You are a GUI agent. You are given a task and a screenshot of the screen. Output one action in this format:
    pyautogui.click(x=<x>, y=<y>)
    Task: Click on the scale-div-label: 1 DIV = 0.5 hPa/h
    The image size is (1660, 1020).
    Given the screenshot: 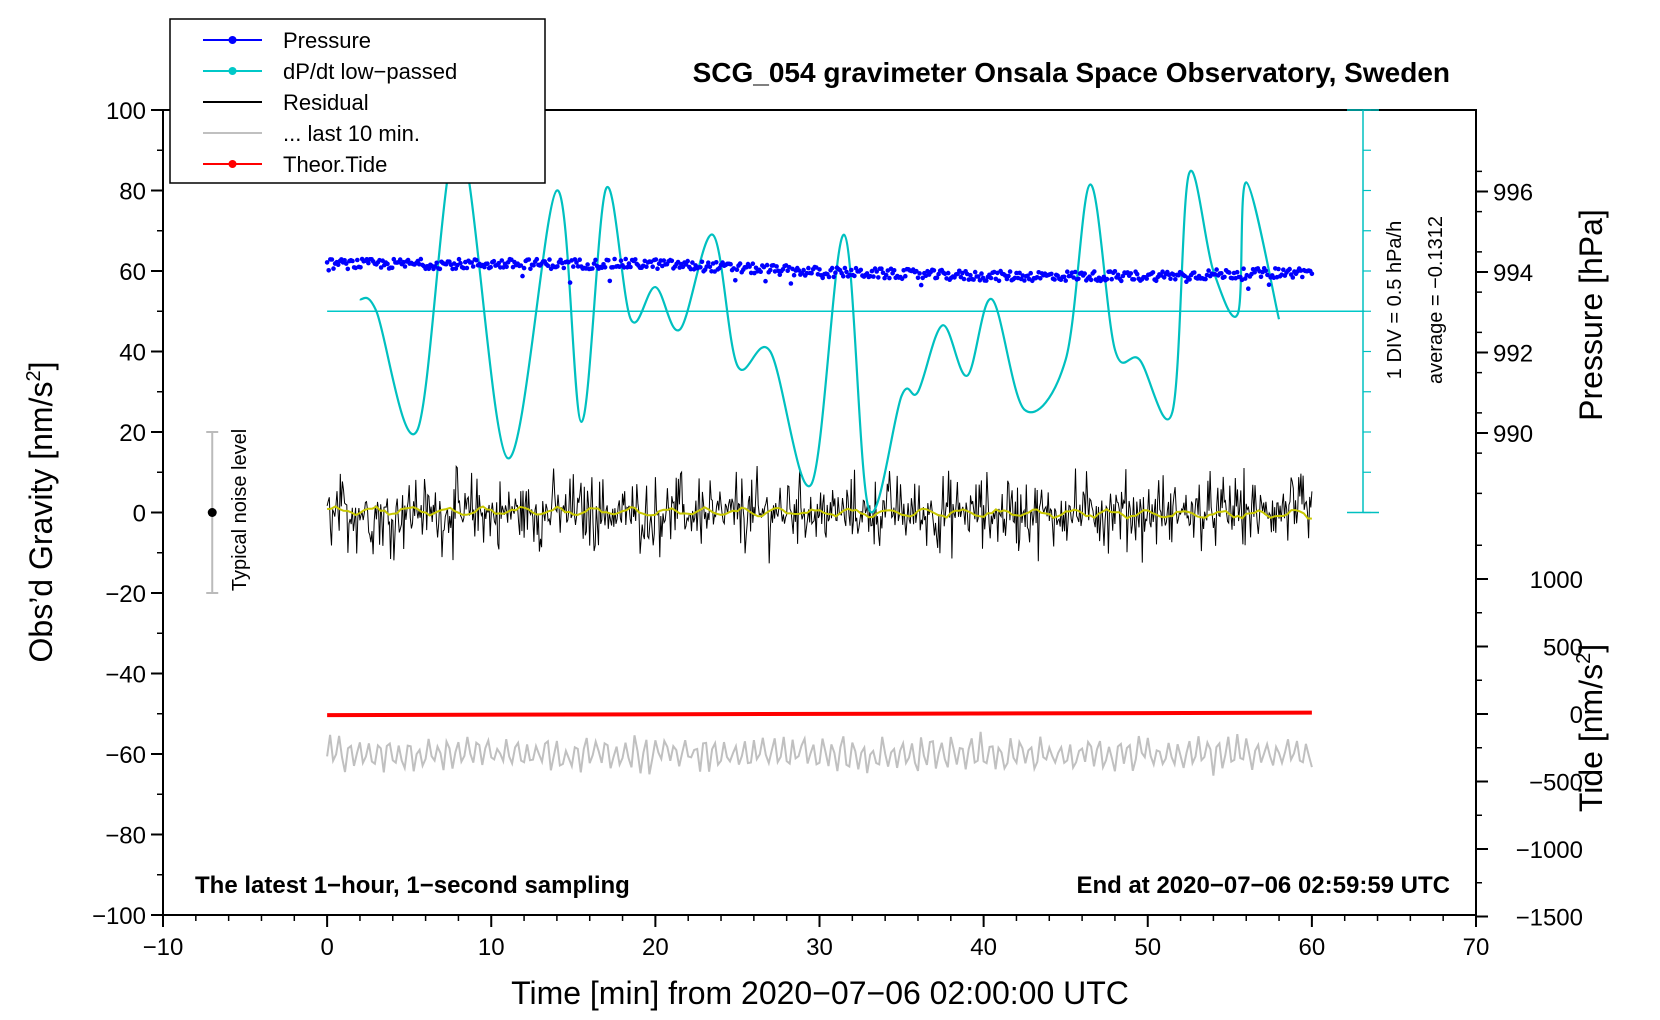 What is the action you would take?
    pyautogui.click(x=1395, y=300)
    